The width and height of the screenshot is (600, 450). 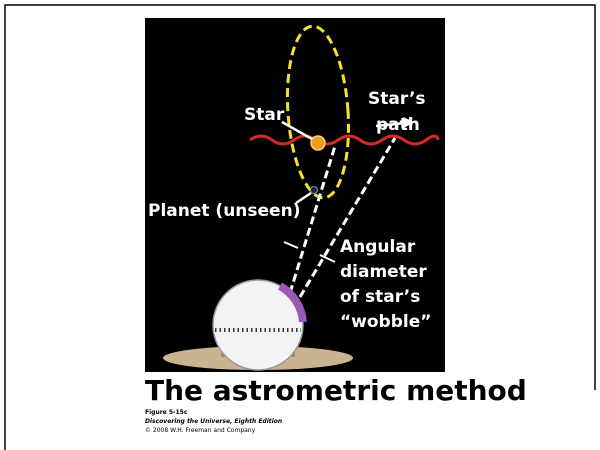 What do you see at coordinates (385, 322) in the screenshot?
I see `angle-label: “wobble”` at bounding box center [385, 322].